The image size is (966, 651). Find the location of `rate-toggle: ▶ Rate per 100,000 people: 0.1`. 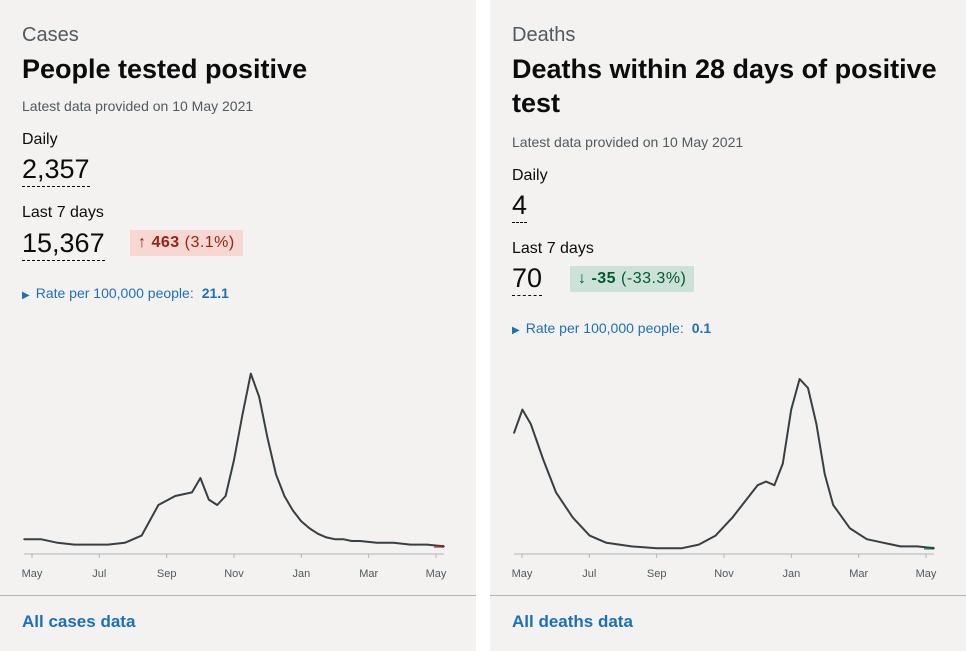

rate-toggle: ▶ Rate per 100,000 people: 0.1 is located at coordinates (611, 328).